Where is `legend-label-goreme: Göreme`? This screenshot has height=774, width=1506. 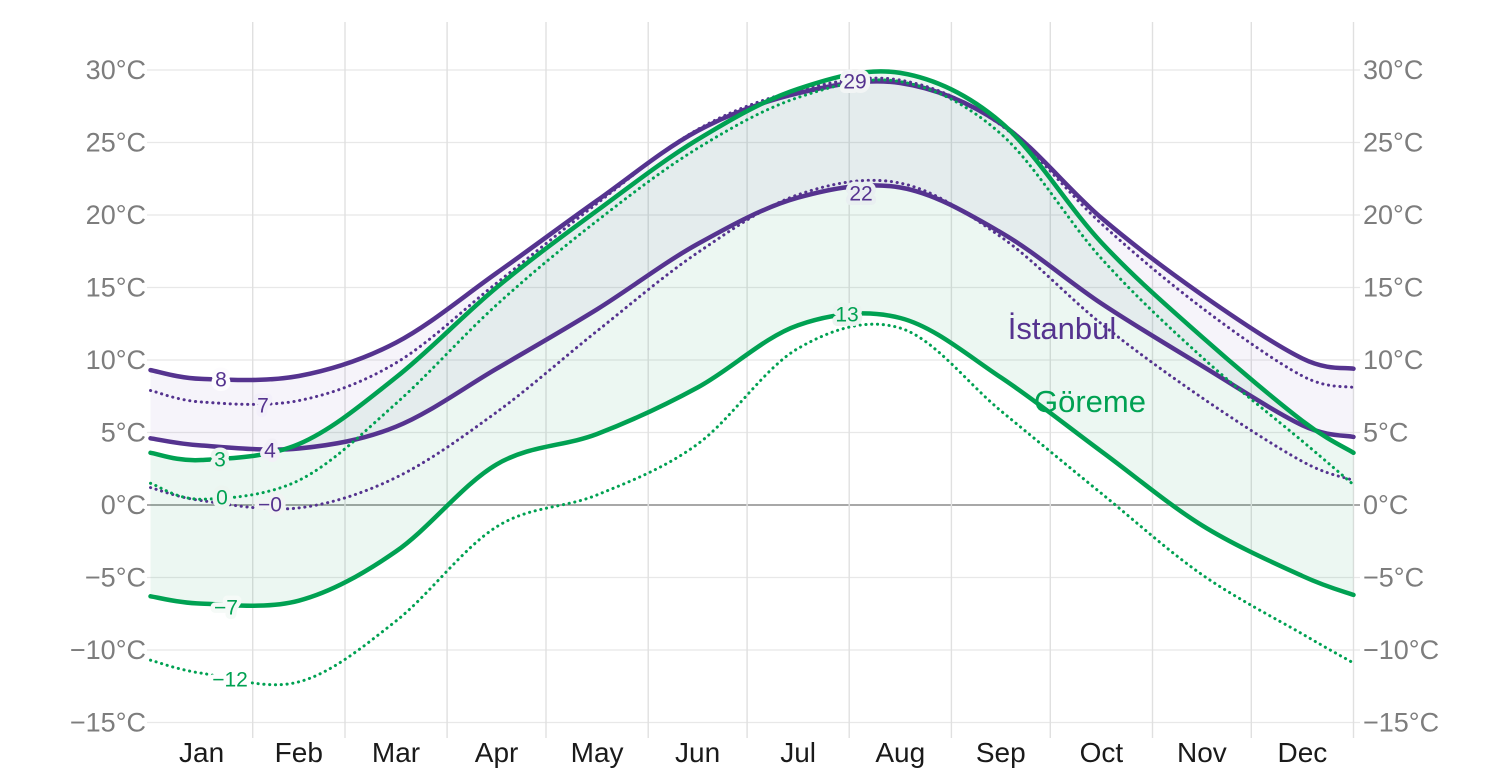 legend-label-goreme: Göreme is located at coordinates (1090, 401).